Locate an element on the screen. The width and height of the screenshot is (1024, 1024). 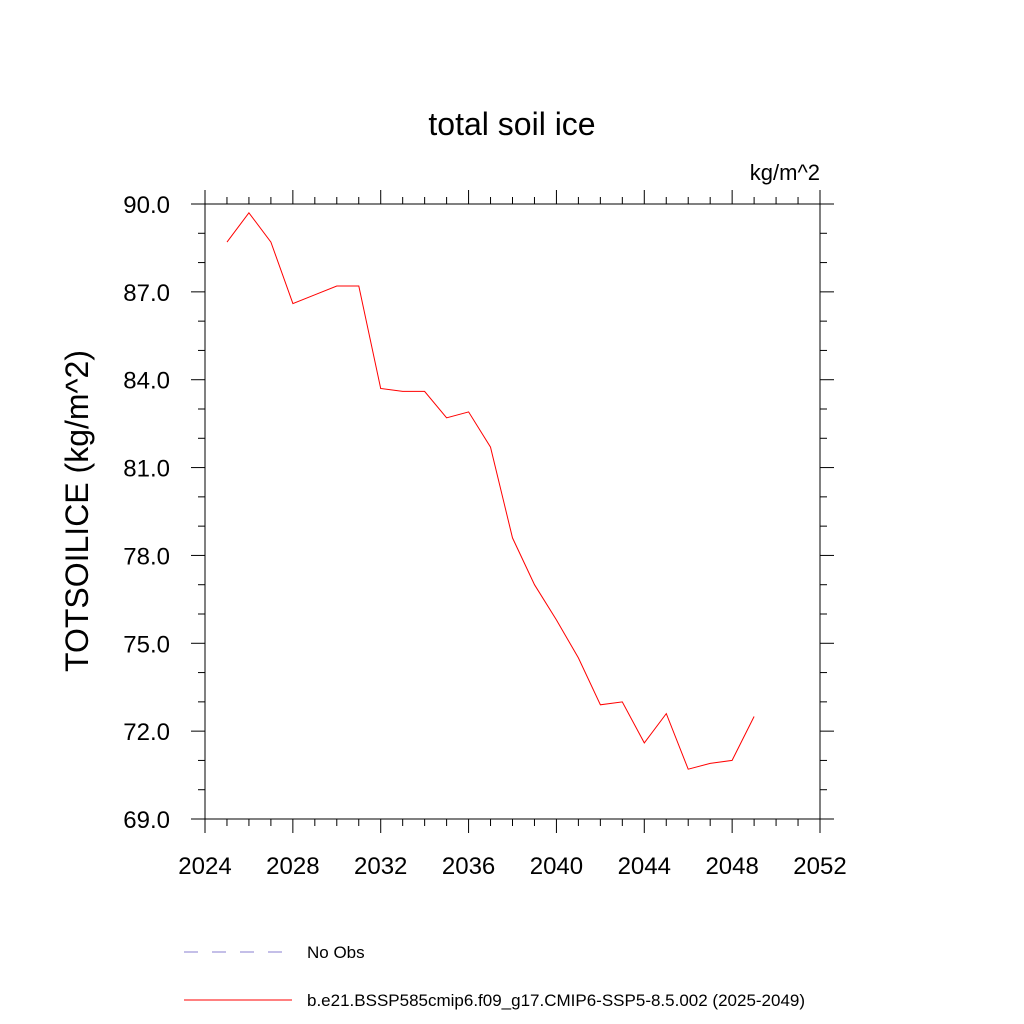
y-tick-label: 81.0 is located at coordinates (146, 469).